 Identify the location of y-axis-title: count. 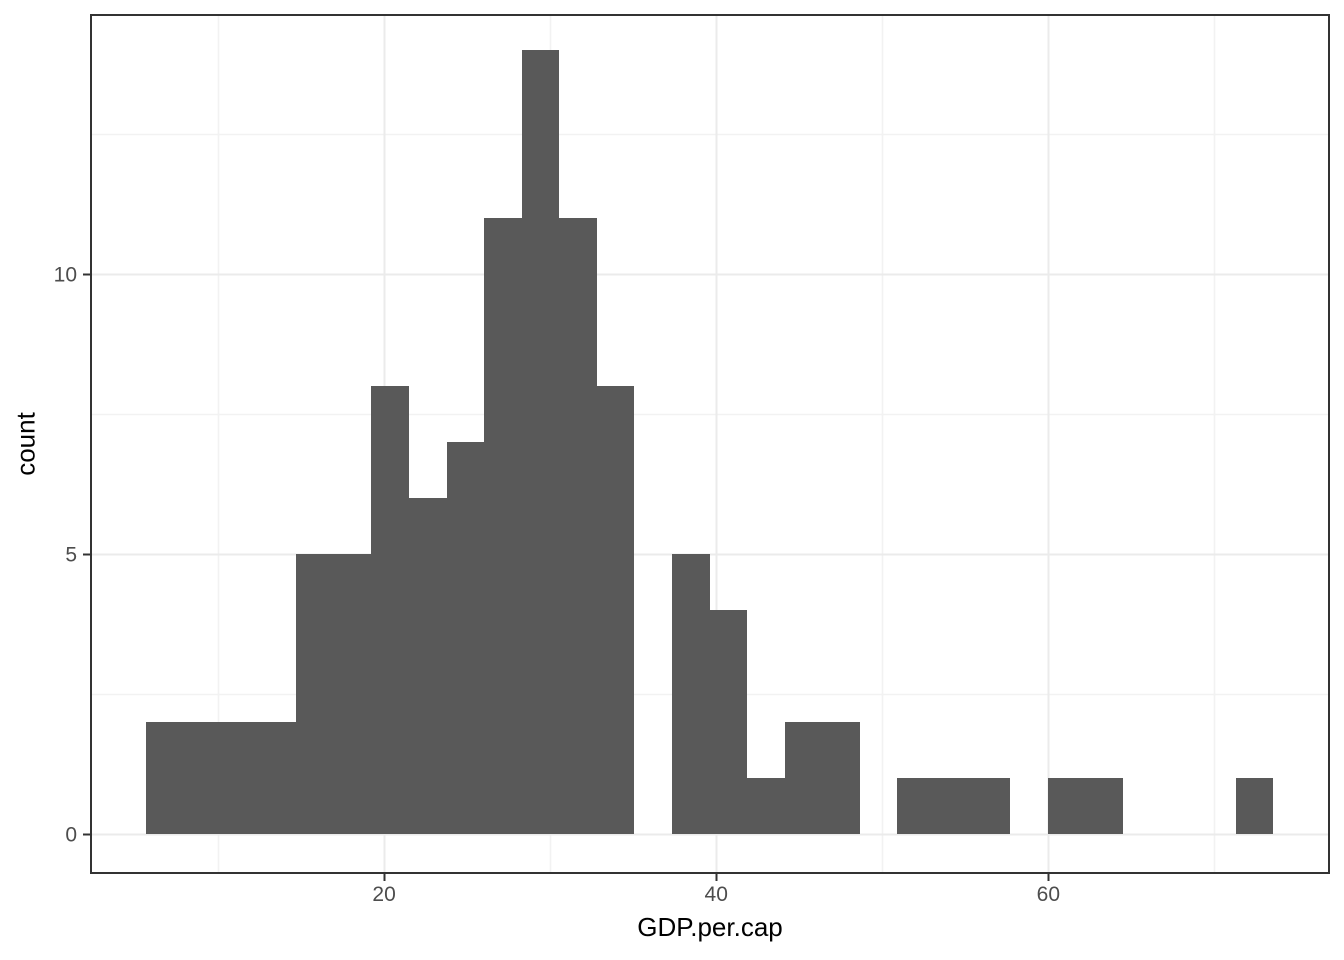
(25, 444).